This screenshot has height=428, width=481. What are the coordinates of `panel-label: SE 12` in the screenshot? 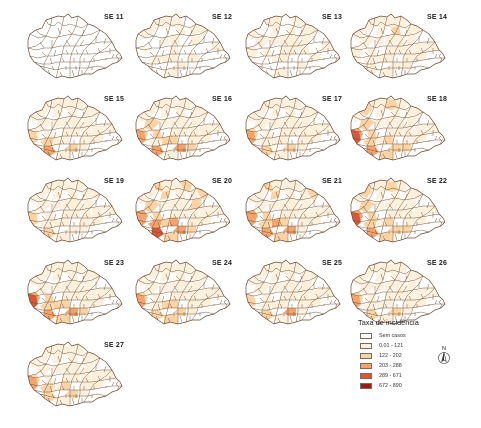 It's located at (222, 17).